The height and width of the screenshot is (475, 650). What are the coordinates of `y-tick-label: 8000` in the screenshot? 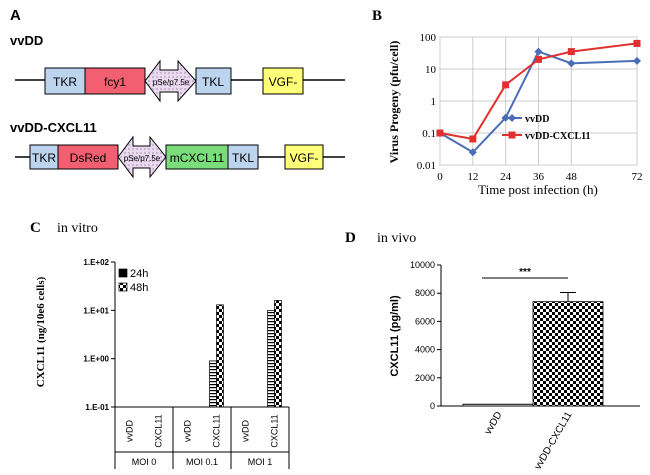 It's located at (425, 293).